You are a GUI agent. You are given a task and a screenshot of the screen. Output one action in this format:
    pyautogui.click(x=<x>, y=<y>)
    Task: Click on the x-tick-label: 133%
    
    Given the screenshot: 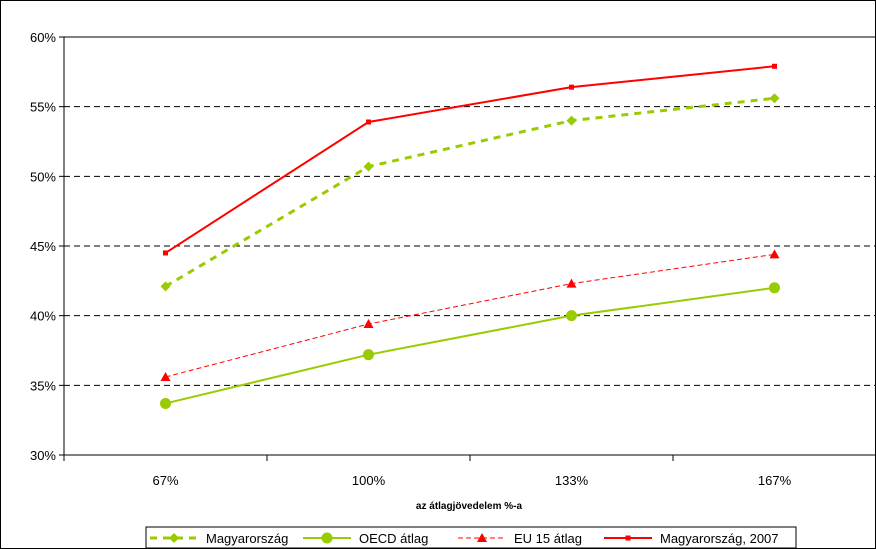 What is the action you would take?
    pyautogui.click(x=572, y=480)
    